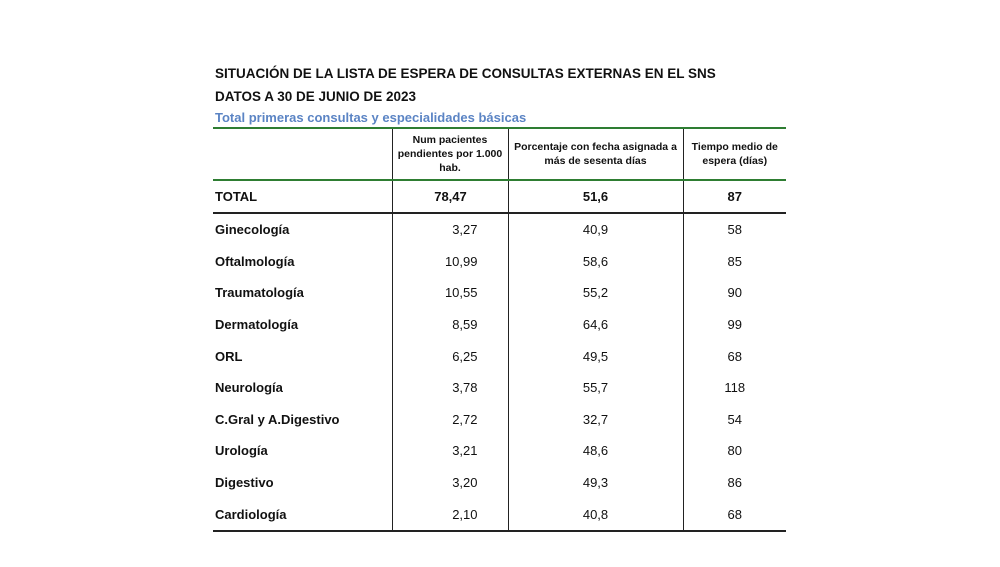 This screenshot has height=567, width=1000. What do you see at coordinates (302, 154) in the screenshot?
I see `column-header-specialty` at bounding box center [302, 154].